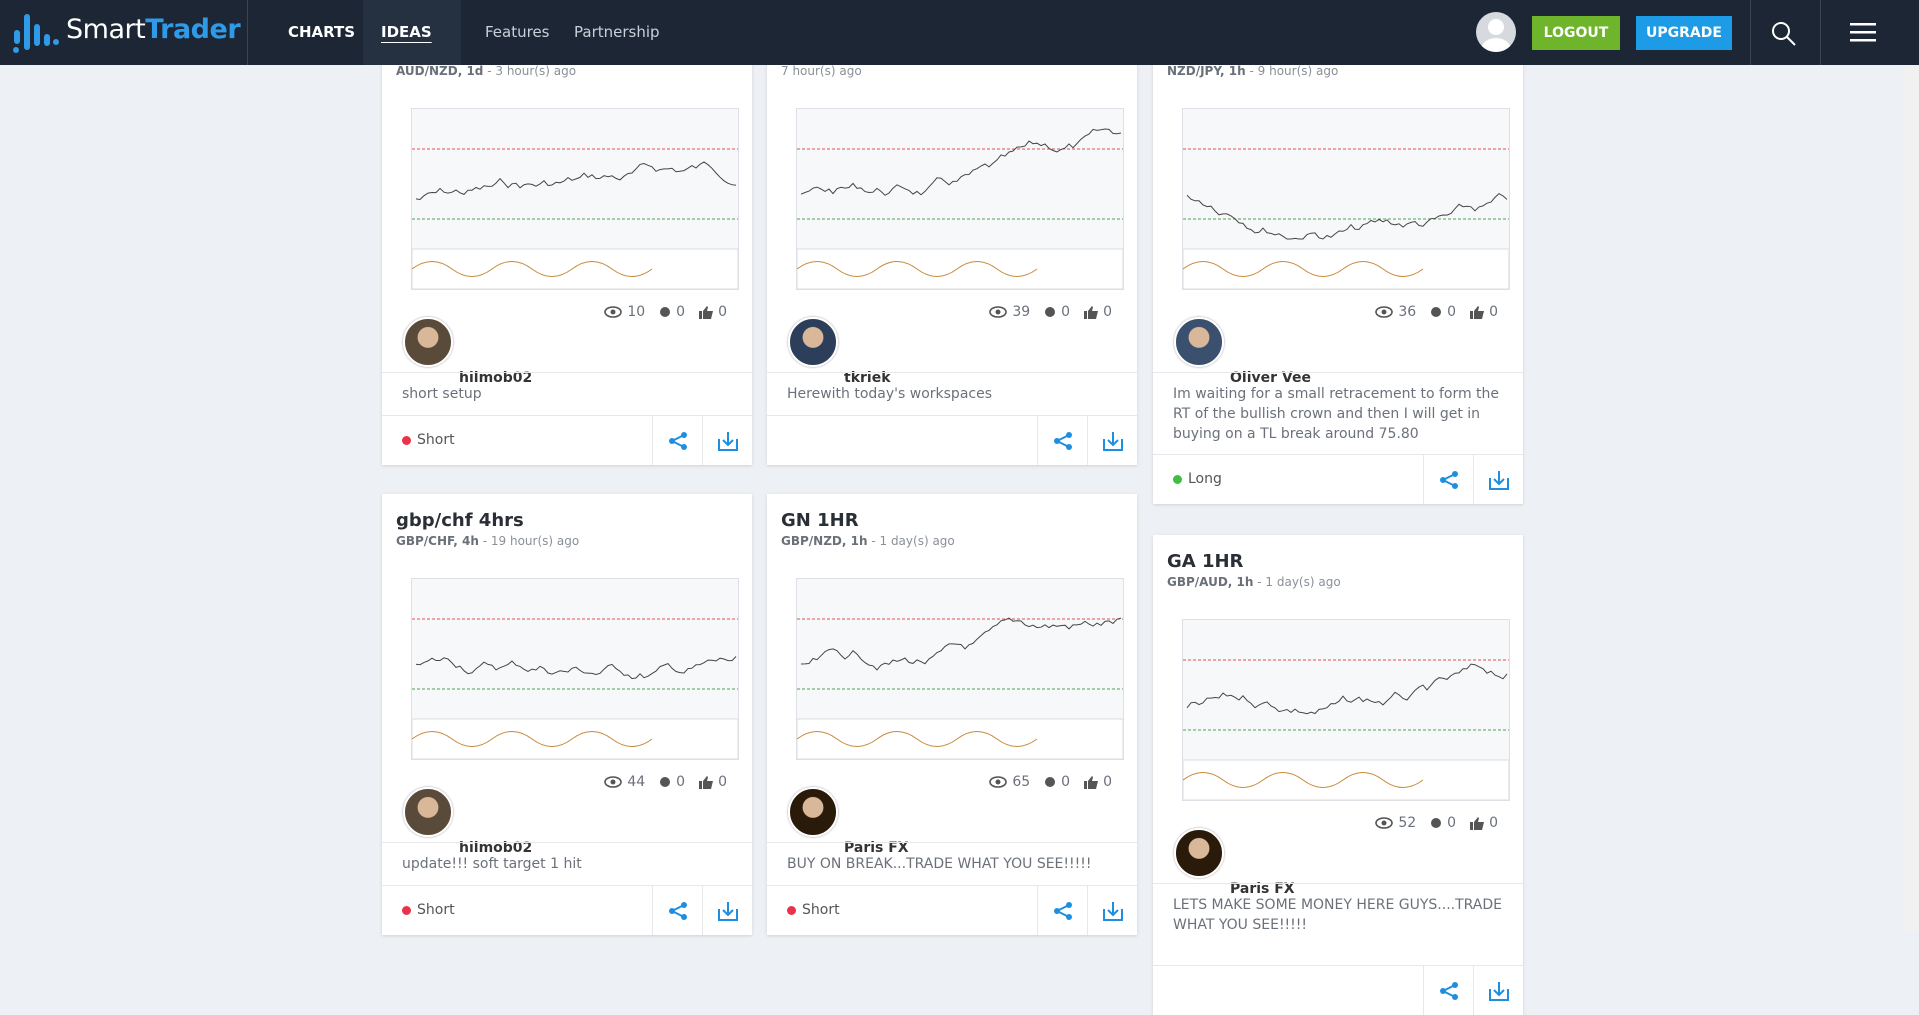 Image resolution: width=1919 pixels, height=1015 pixels. I want to click on nav-partnership: Partnership, so click(617, 32).